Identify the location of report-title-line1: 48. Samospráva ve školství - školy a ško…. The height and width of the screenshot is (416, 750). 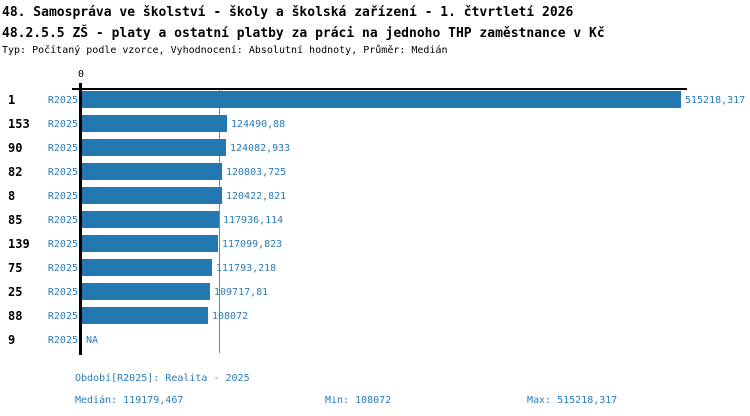
(288, 12).